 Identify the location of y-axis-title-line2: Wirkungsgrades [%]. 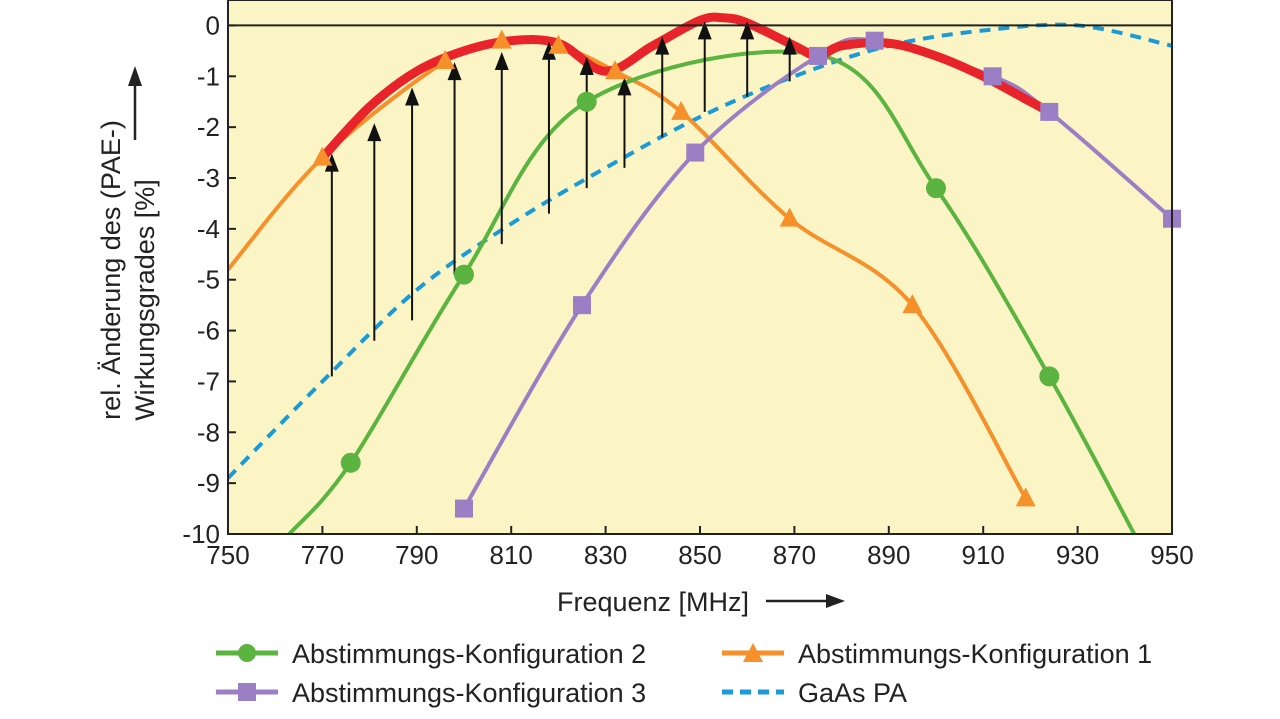
(145, 300).